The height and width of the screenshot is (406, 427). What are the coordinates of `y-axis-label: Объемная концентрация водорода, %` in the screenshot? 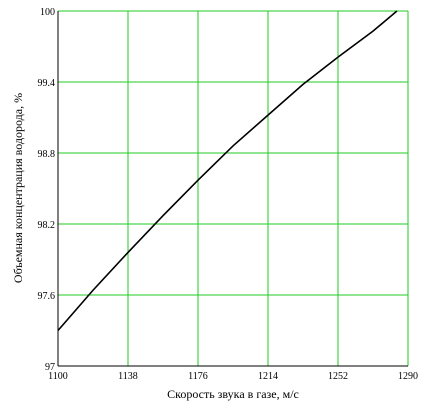 It's located at (18, 188).